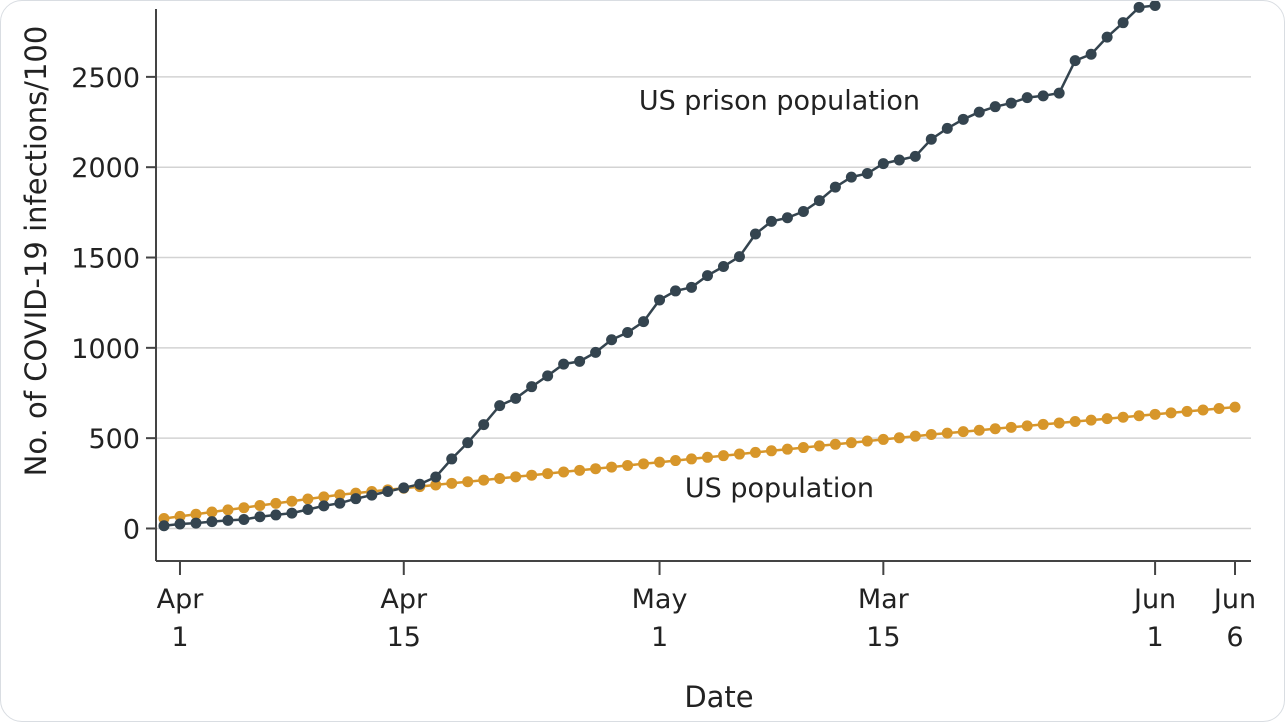  Describe the element at coordinates (706, 607) in the screenshot. I see `x-axis-ticks: Apr 1 Apr 15 May 1 Mar 15 Jun 1 Jun 6` at that location.